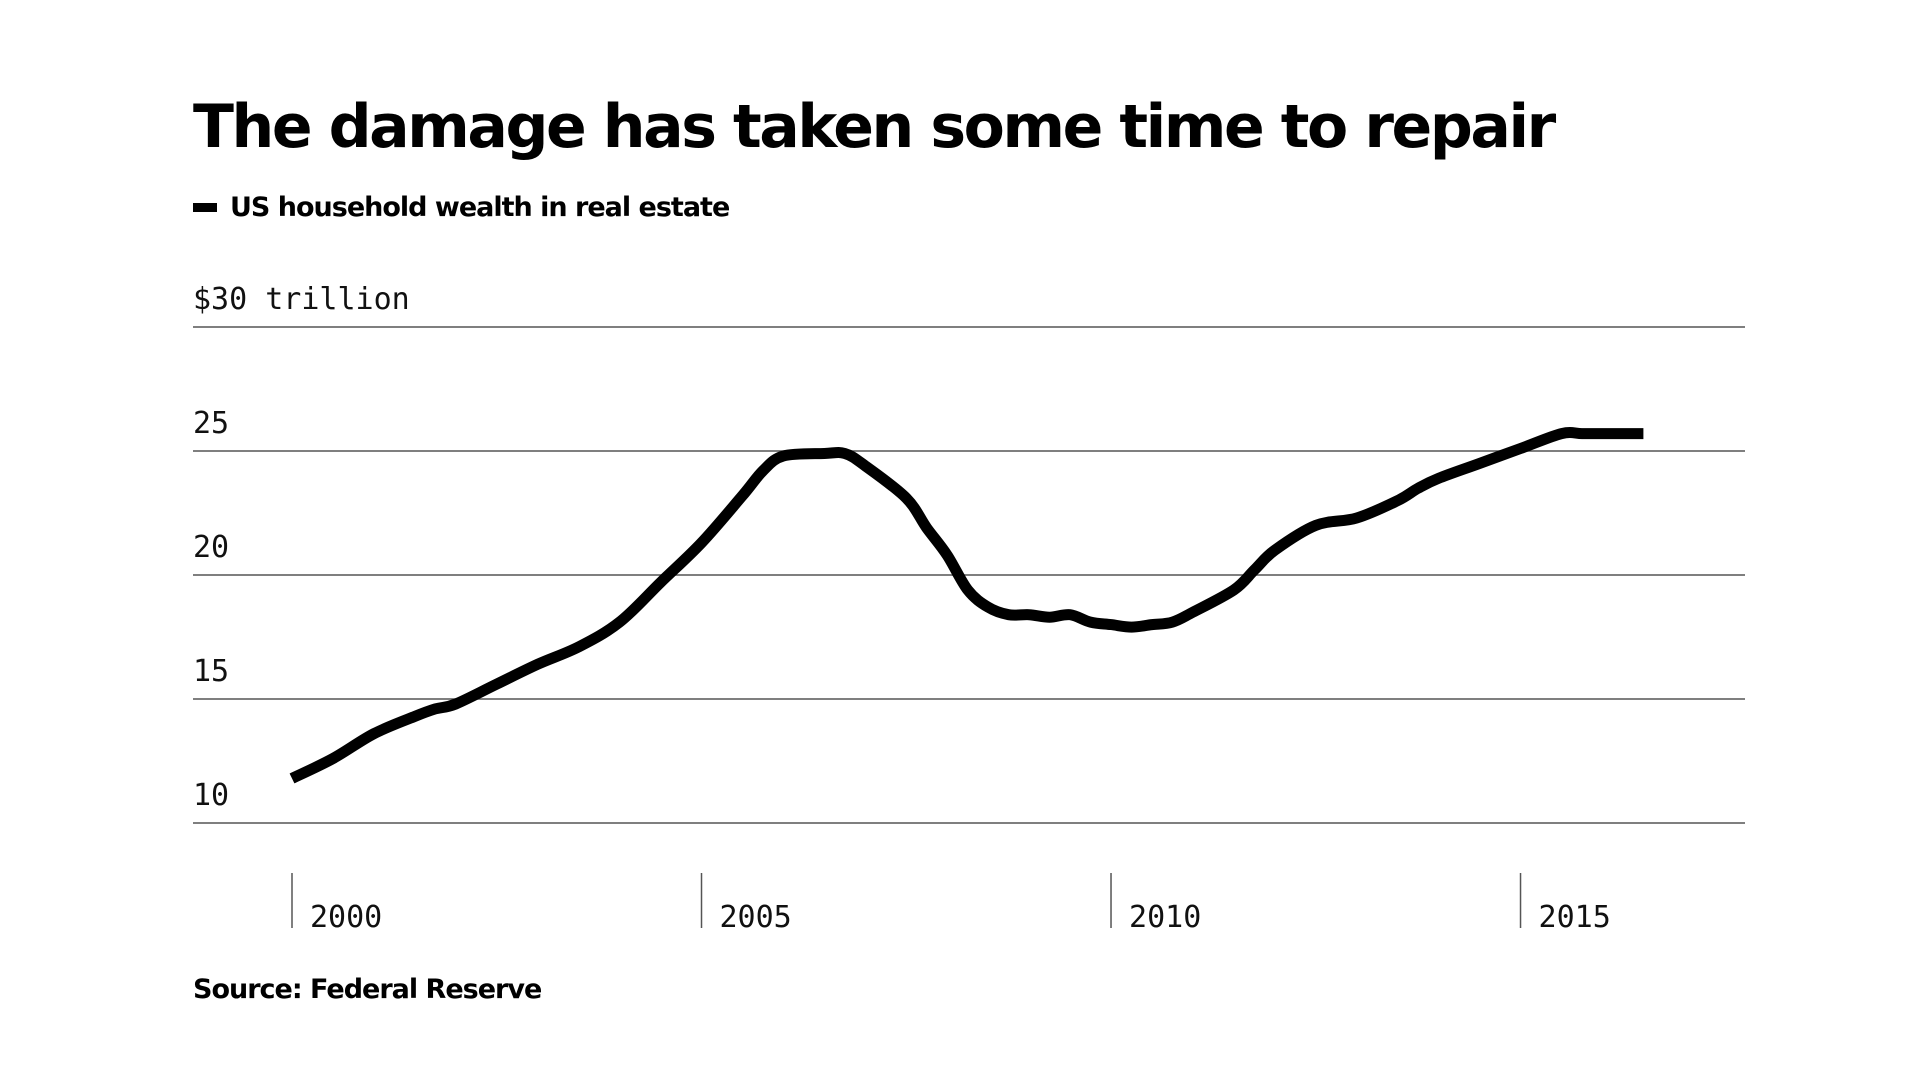 Image resolution: width=1920 pixels, height=1080 pixels. I want to click on x-axis-ticks: 2000 2005 2010 2015, so click(951, 904).